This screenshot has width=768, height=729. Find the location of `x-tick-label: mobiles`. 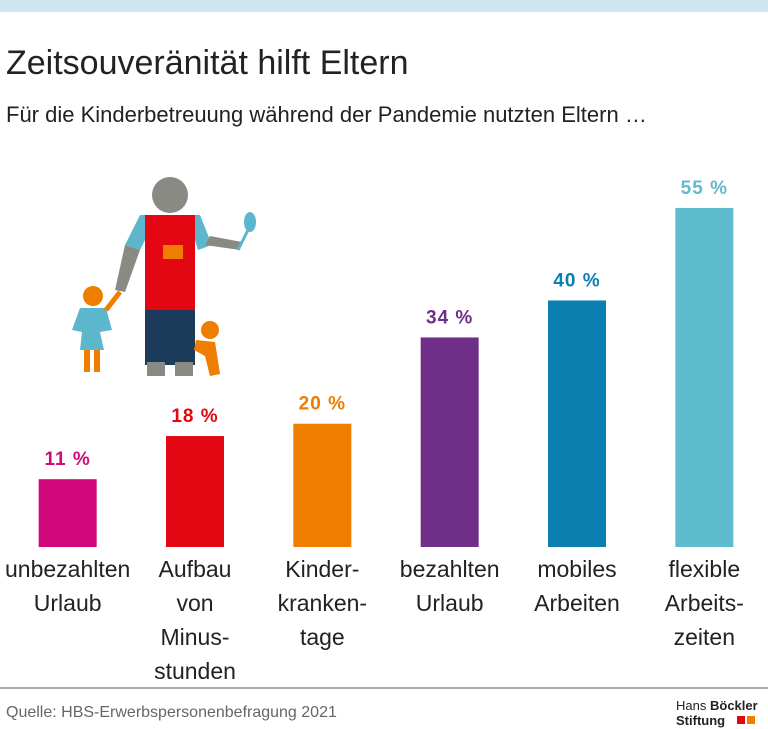

x-tick-label: mobiles is located at coordinates (576, 569).